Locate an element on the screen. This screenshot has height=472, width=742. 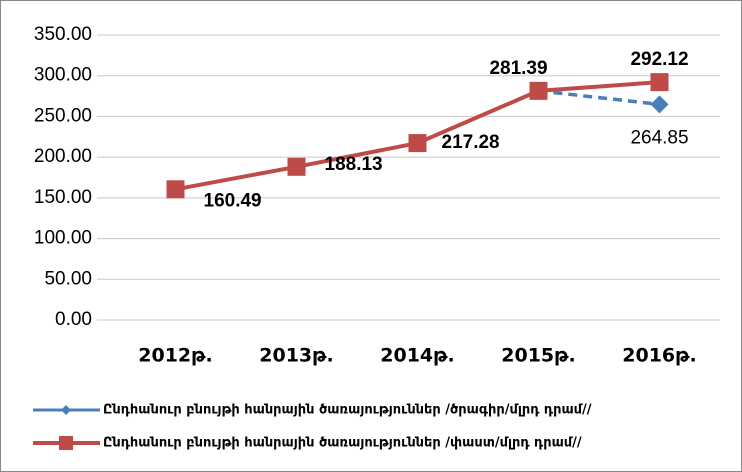
x-tick-label: 2012թ. is located at coordinates (175, 356).